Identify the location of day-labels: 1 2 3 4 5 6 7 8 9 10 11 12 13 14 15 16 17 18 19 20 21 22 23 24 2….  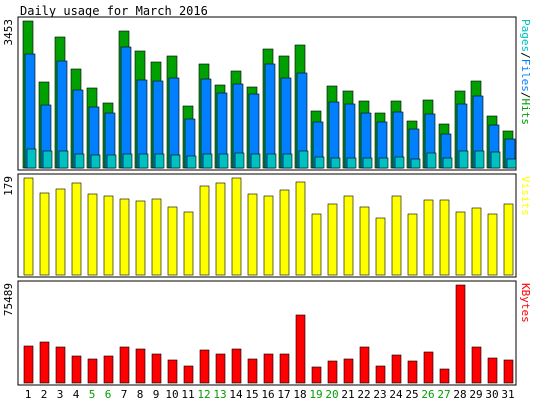
(270, 394).